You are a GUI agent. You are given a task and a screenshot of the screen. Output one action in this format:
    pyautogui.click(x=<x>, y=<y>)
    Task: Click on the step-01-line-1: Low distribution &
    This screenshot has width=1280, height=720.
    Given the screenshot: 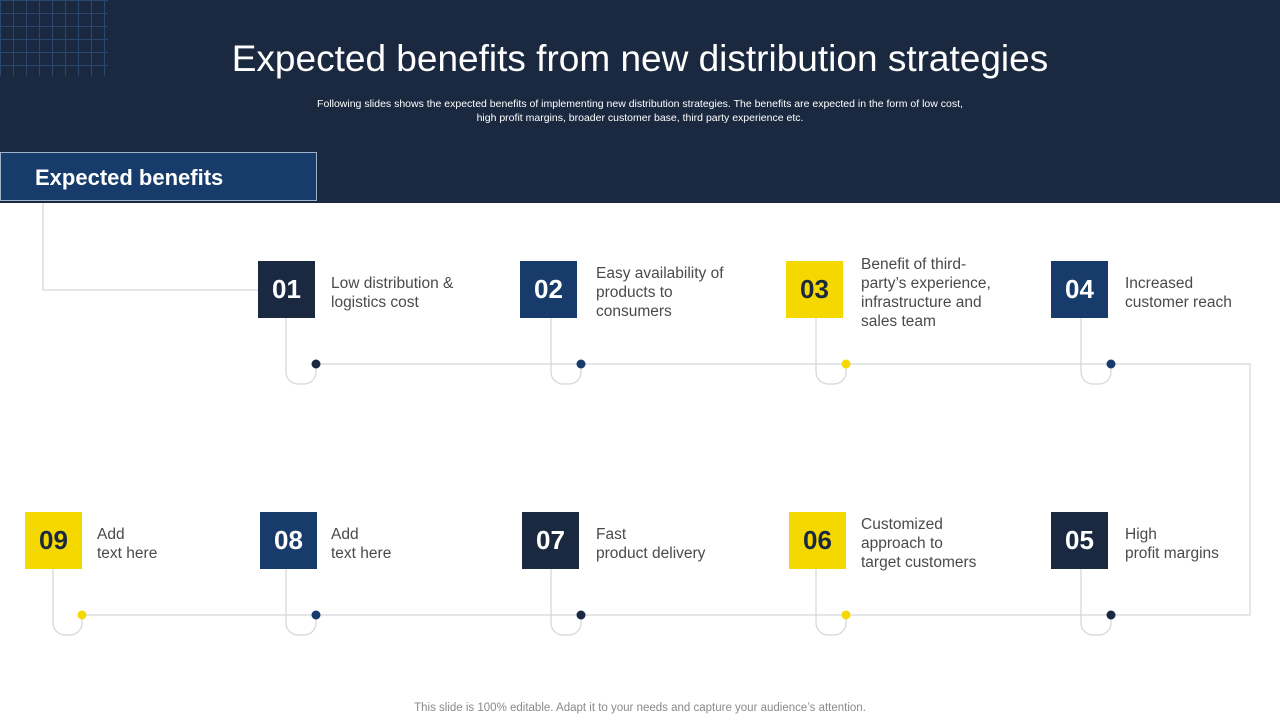 What is the action you would take?
    pyautogui.click(x=392, y=283)
    